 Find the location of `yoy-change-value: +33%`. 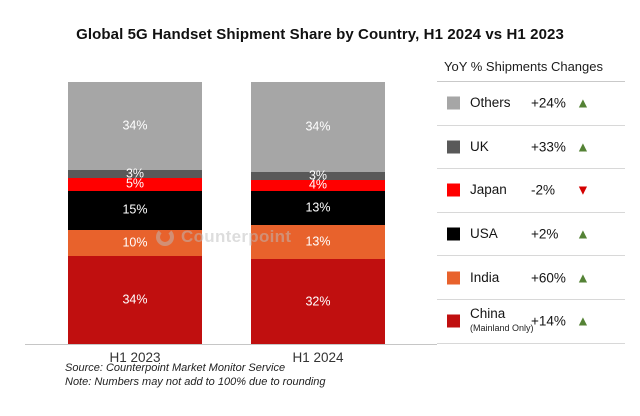

yoy-change-value: +33% is located at coordinates (548, 147).